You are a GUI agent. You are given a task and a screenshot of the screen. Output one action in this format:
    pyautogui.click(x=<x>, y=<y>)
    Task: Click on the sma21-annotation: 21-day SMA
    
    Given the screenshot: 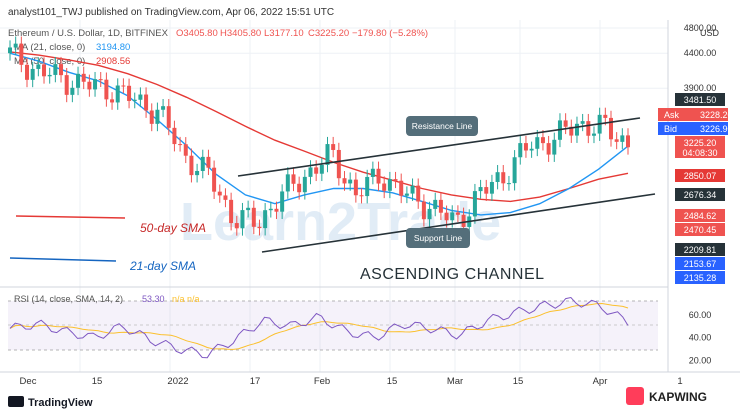 What is the action you would take?
    pyautogui.click(x=162, y=266)
    